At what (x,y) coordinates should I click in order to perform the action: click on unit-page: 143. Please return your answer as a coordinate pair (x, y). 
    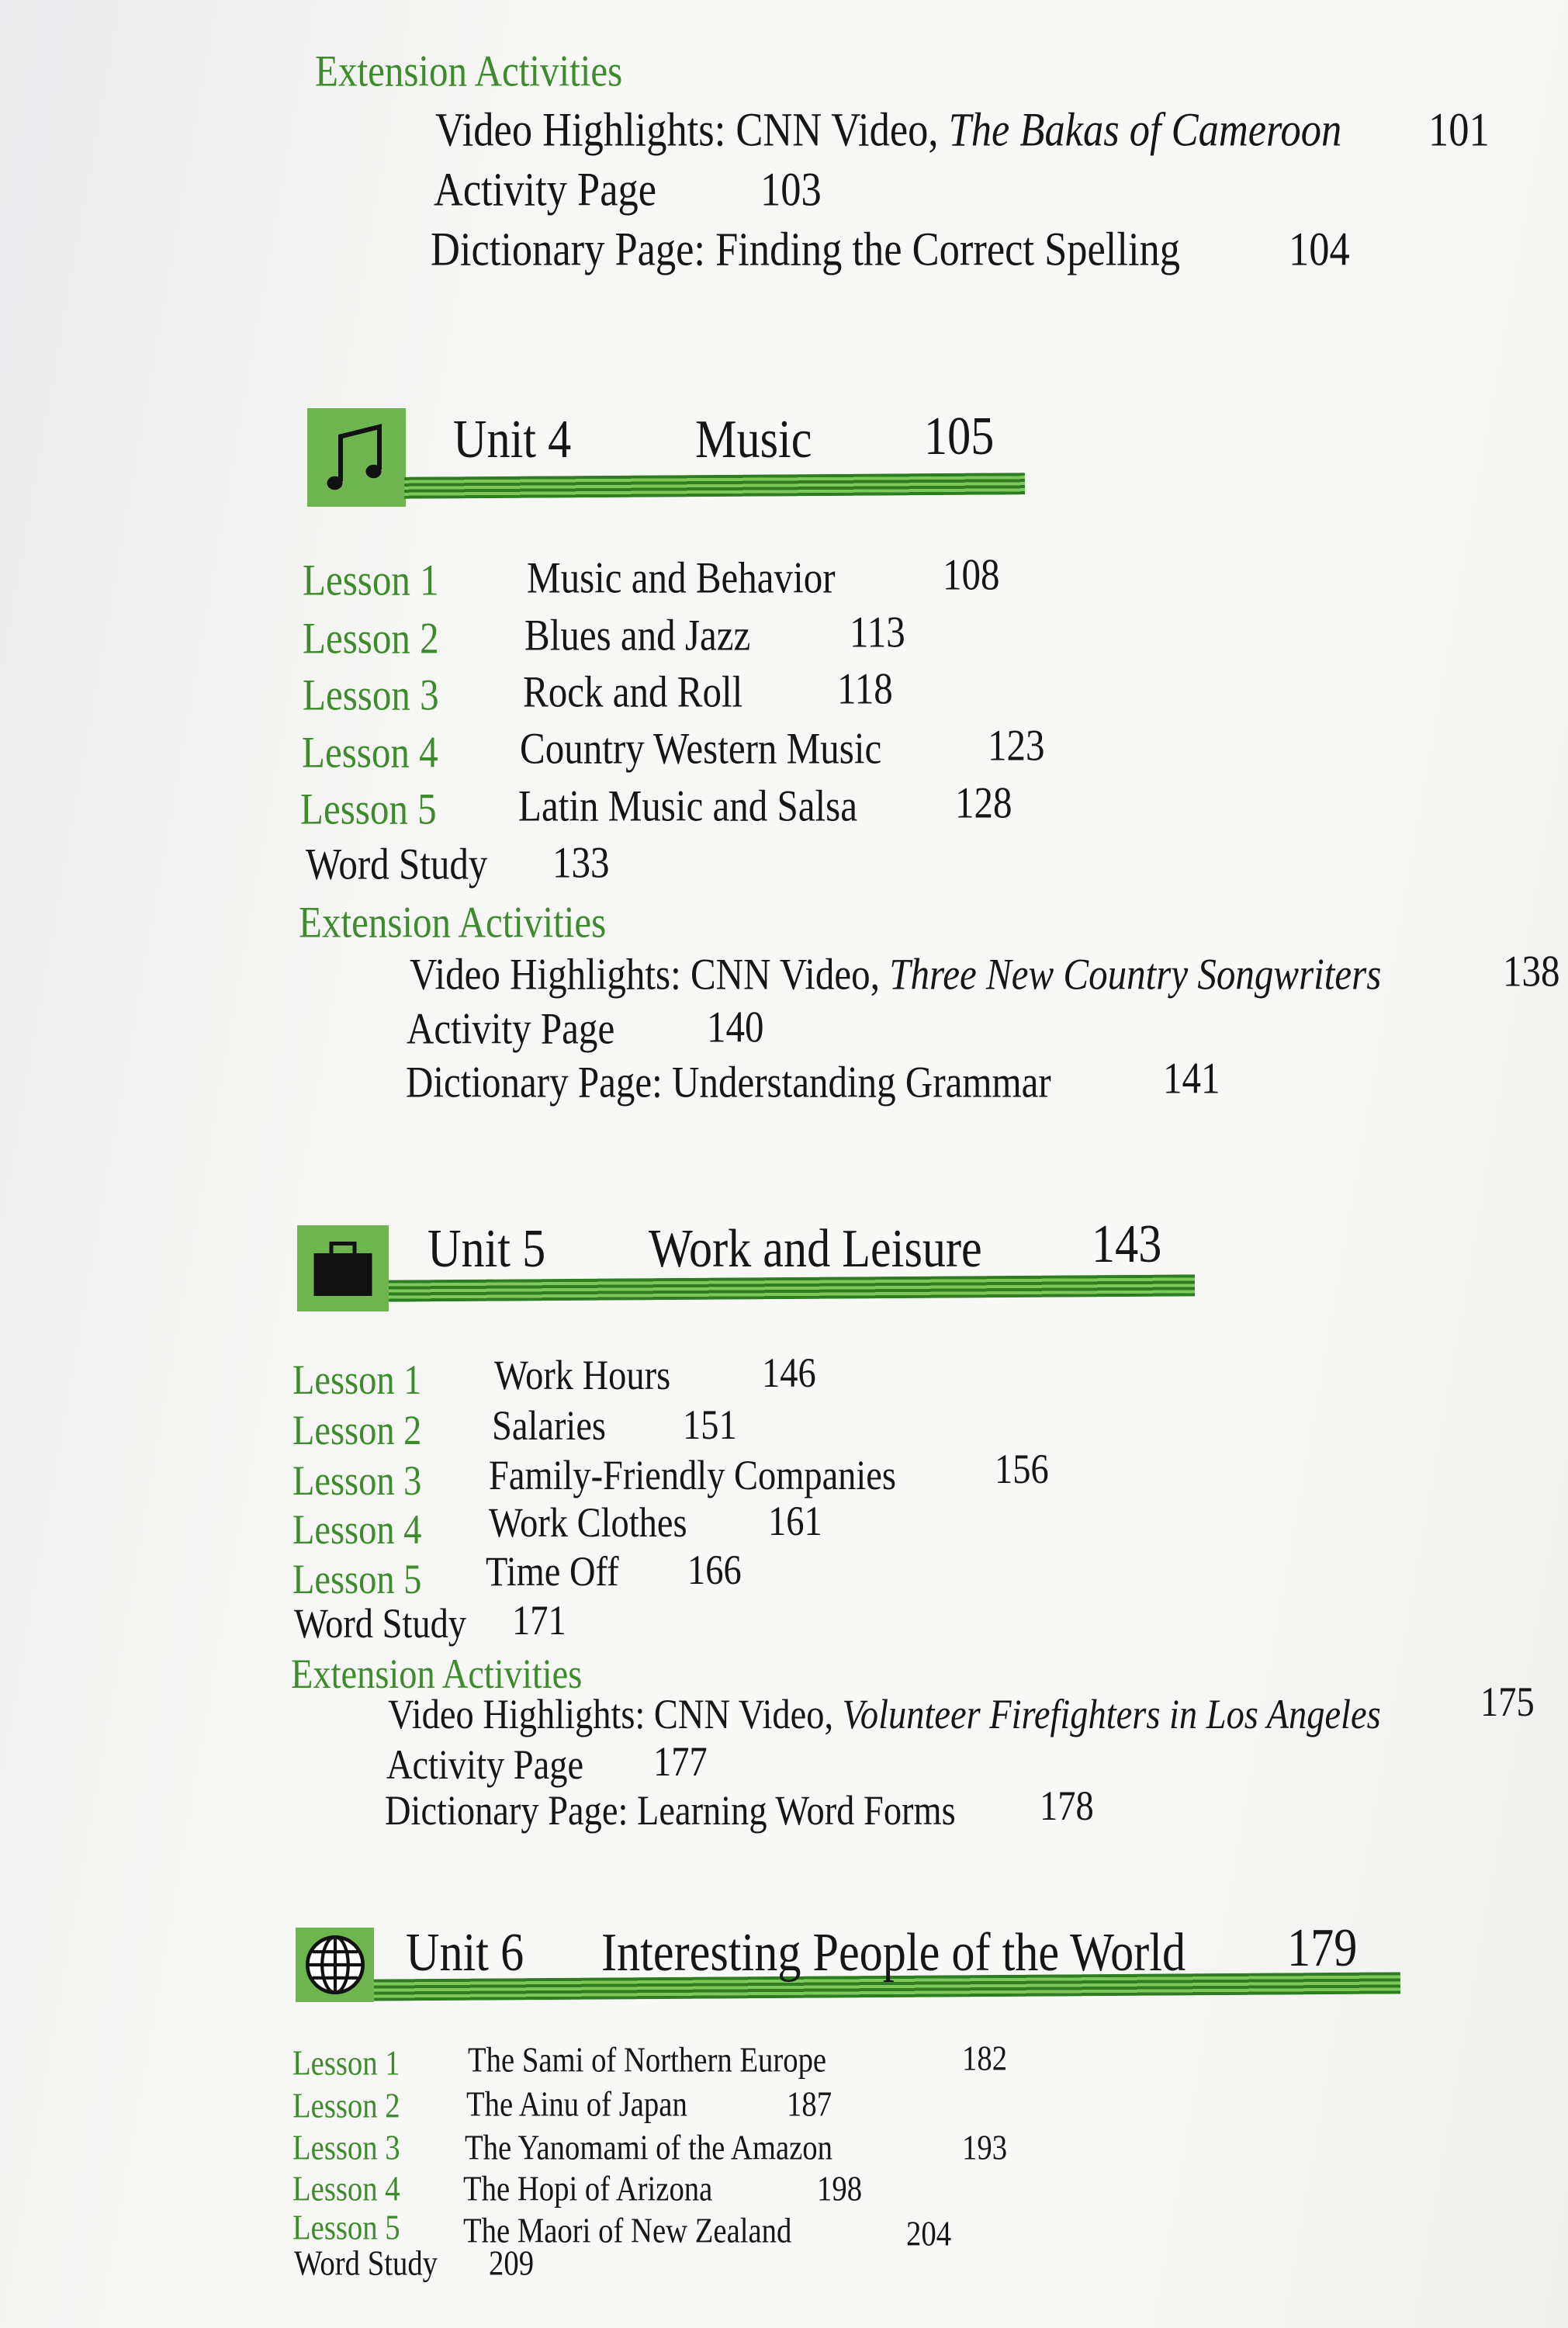
    Looking at the image, I should click on (1126, 1244).